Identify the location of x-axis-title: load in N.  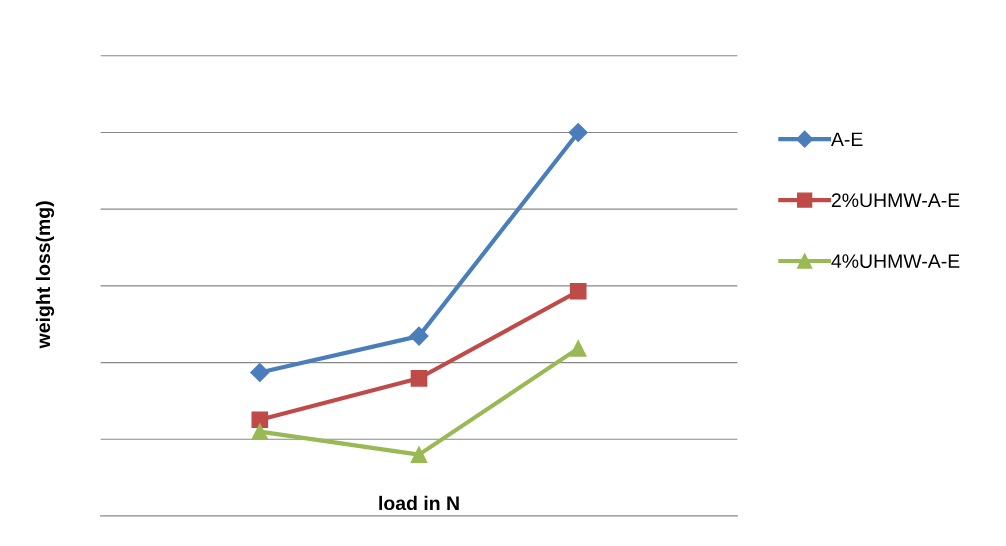
(419, 503).